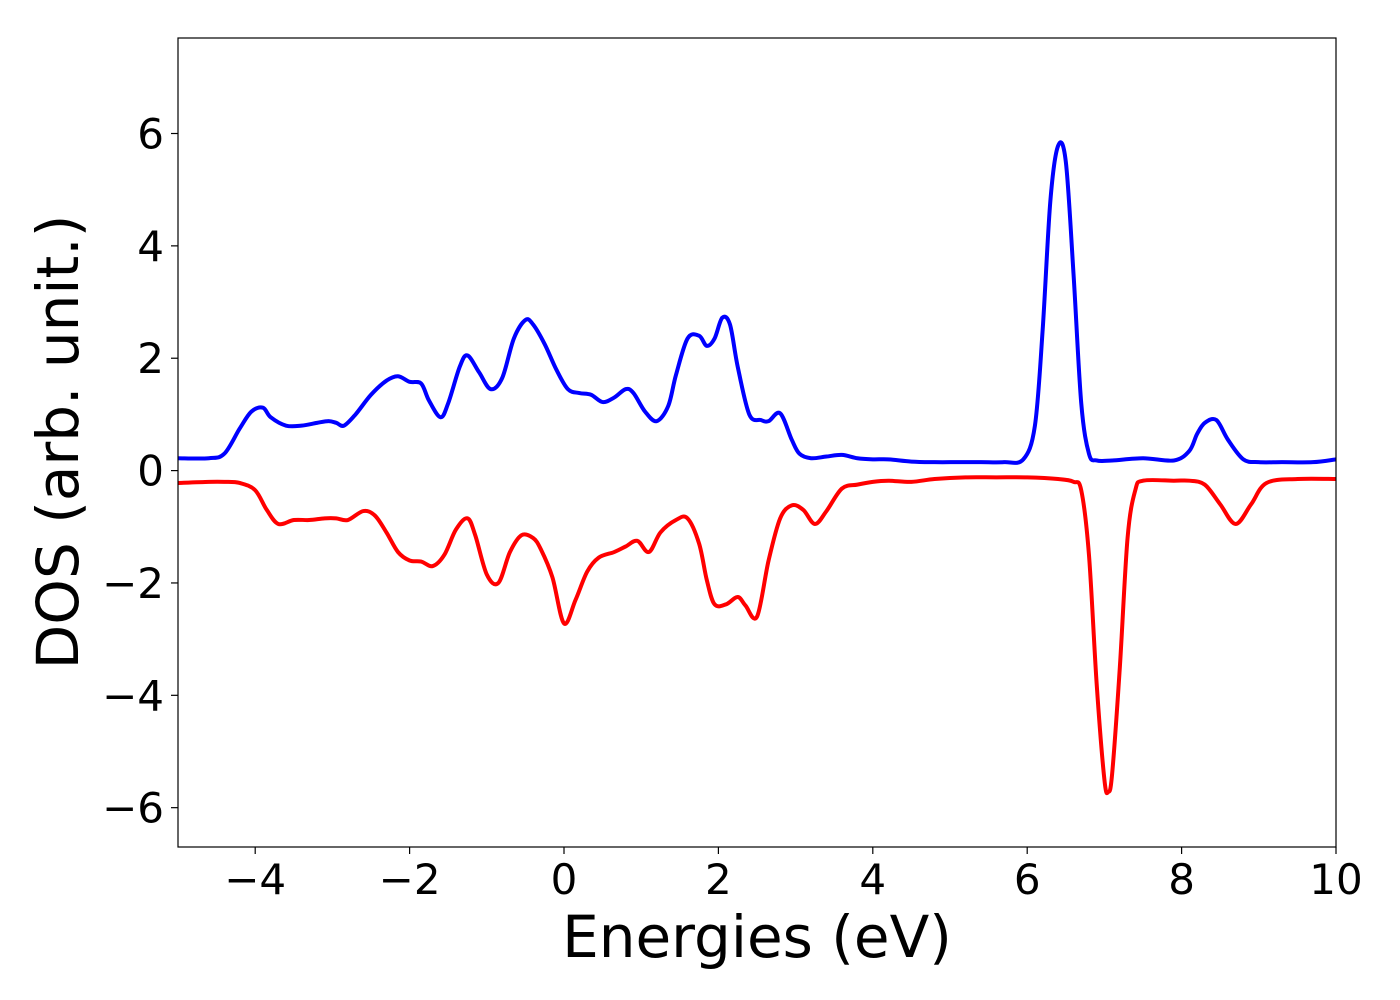 The width and height of the screenshot is (1400, 1000). I want to click on x-tick-label: 2, so click(718, 879).